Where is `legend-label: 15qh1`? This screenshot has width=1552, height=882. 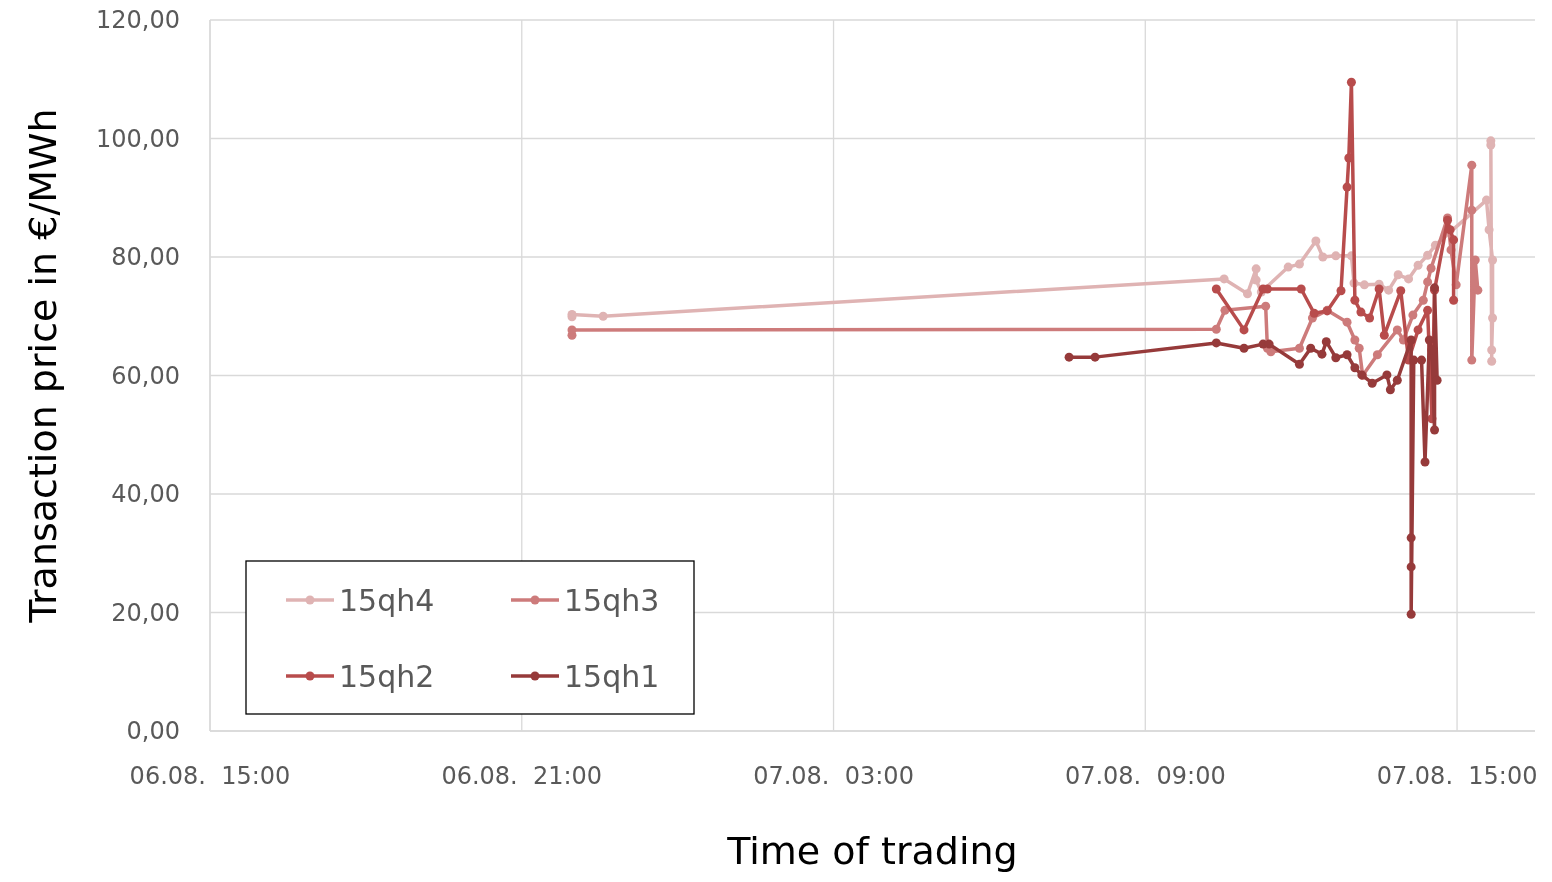
legend-label: 15qh1 is located at coordinates (612, 676).